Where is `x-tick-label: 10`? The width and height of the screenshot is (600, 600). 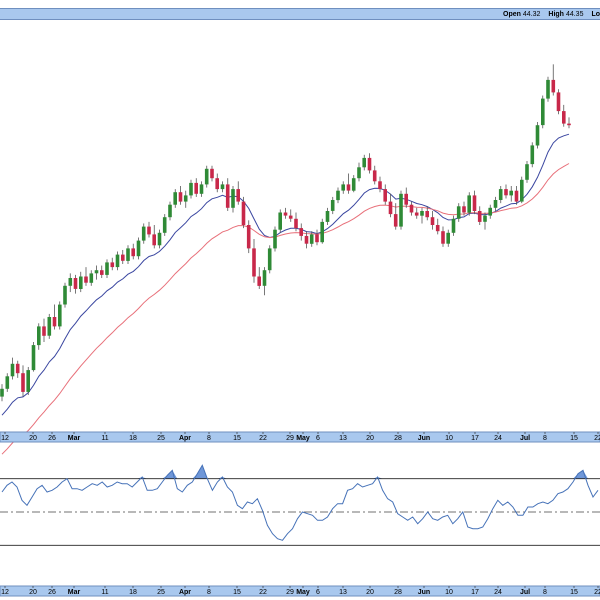
x-tick-label: 10 is located at coordinates (449, 438).